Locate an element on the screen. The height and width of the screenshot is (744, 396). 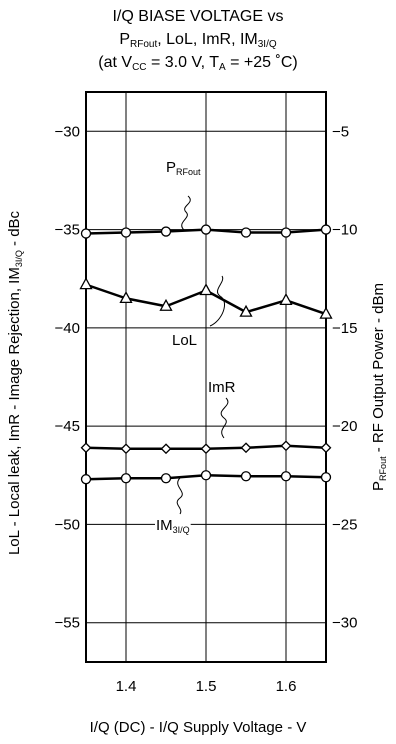
y-left-tick-label: −45 is located at coordinates (67, 426).